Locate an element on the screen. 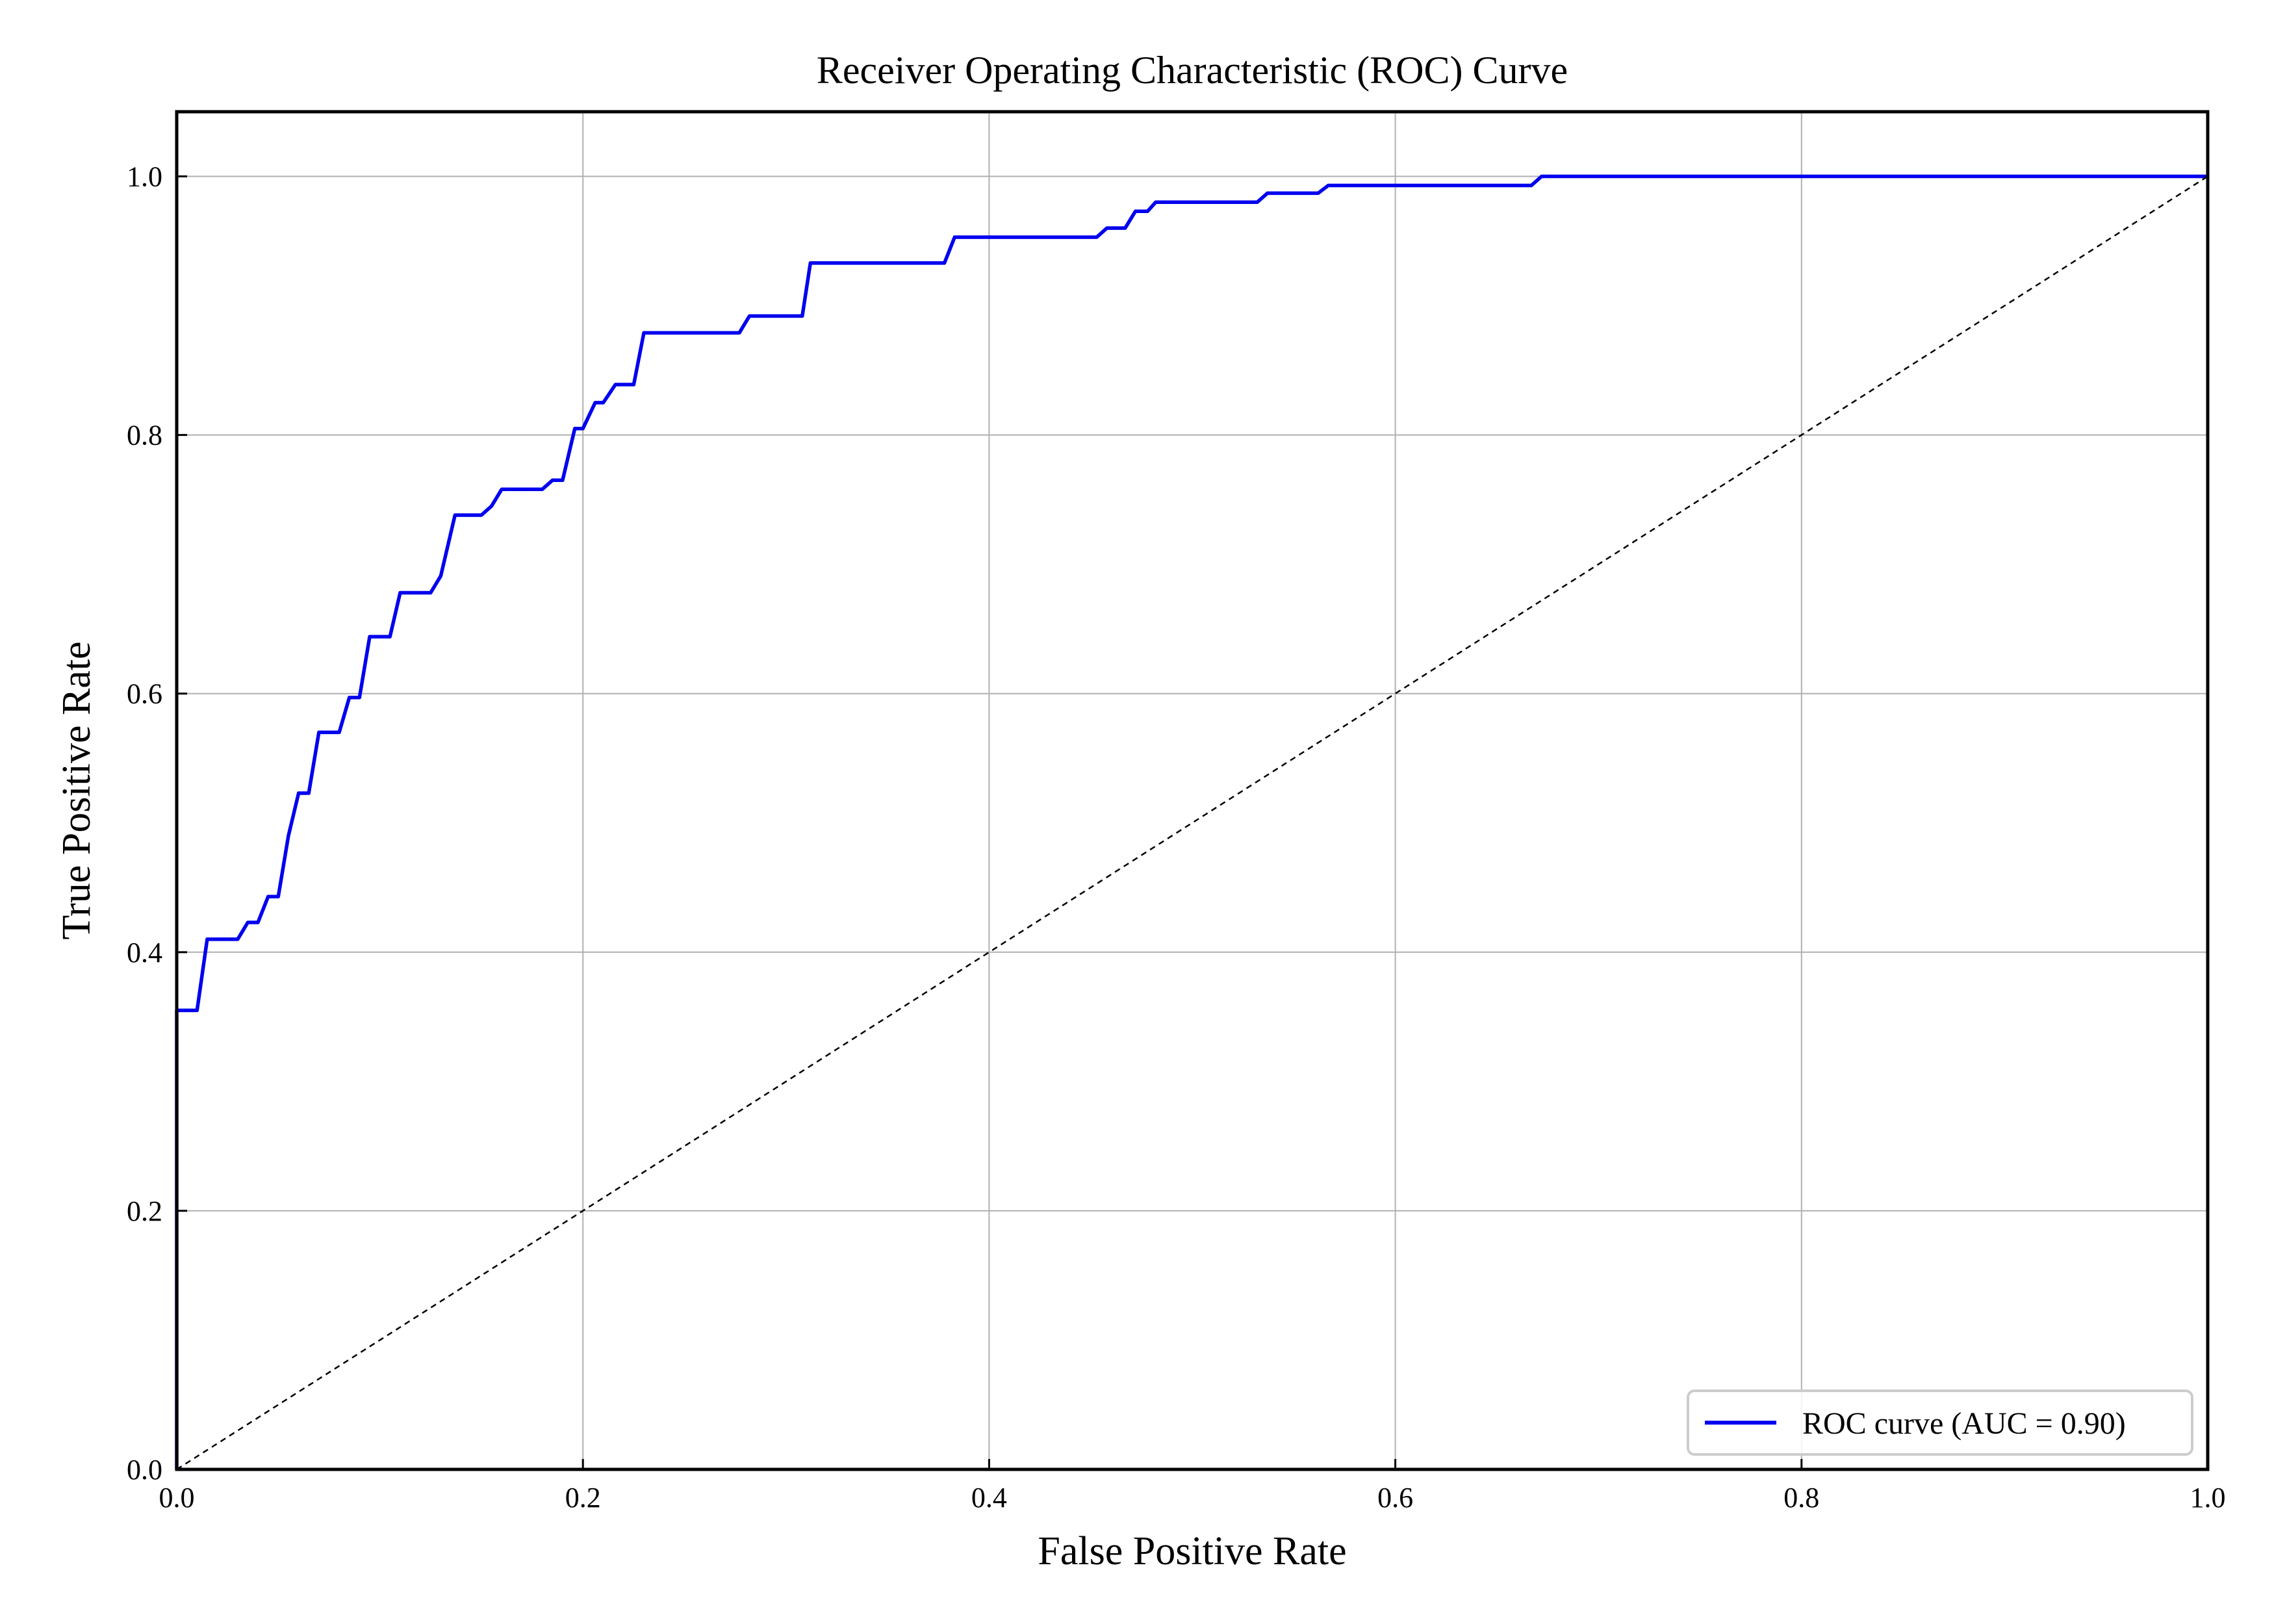  legend: ROC curve (AUC = 0.90) is located at coordinates (1940, 1422).